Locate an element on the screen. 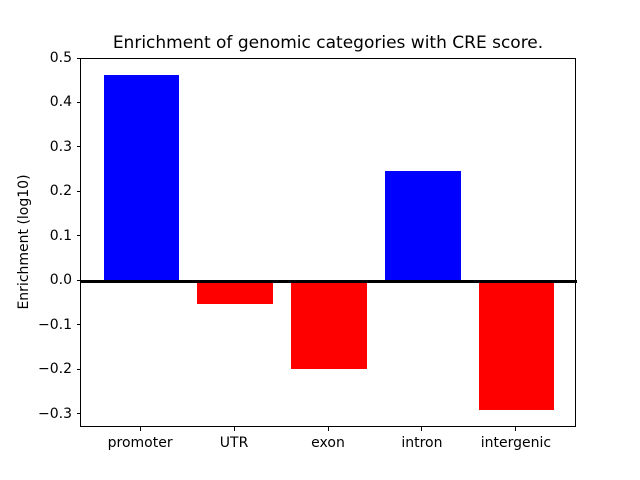 The height and width of the screenshot is (480, 640). x-tick-label-intergenic: intergenic is located at coordinates (516, 443).